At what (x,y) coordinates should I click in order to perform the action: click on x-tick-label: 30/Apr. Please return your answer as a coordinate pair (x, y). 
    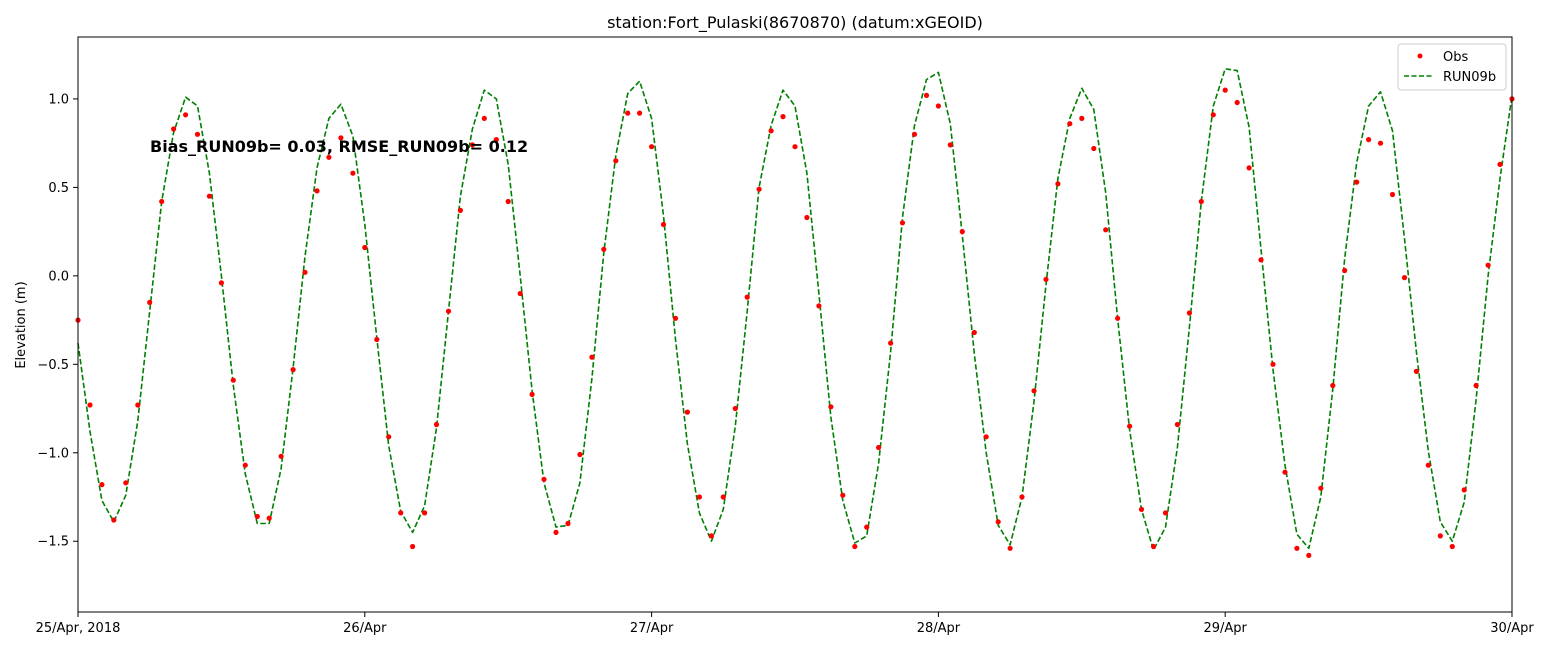
    Looking at the image, I should click on (1512, 628).